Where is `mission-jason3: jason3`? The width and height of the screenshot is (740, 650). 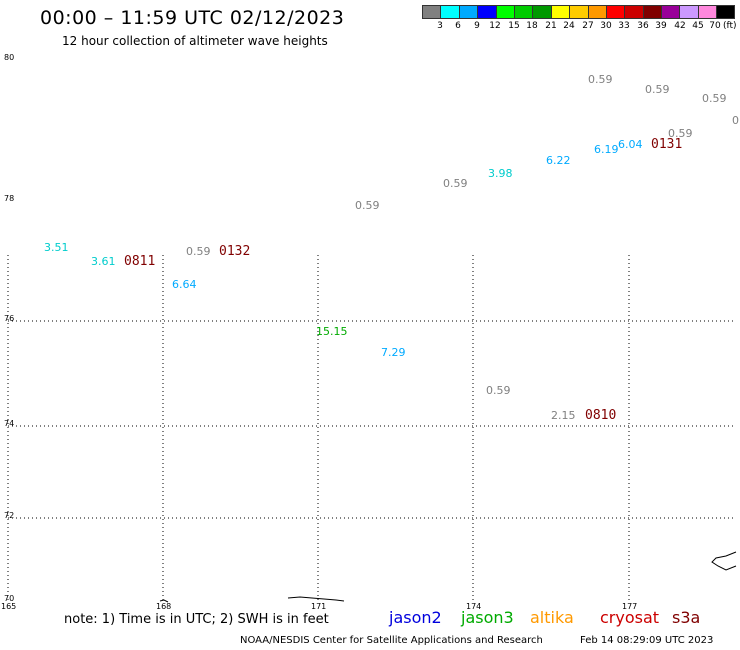 mission-jason3: jason3 is located at coordinates (487, 617).